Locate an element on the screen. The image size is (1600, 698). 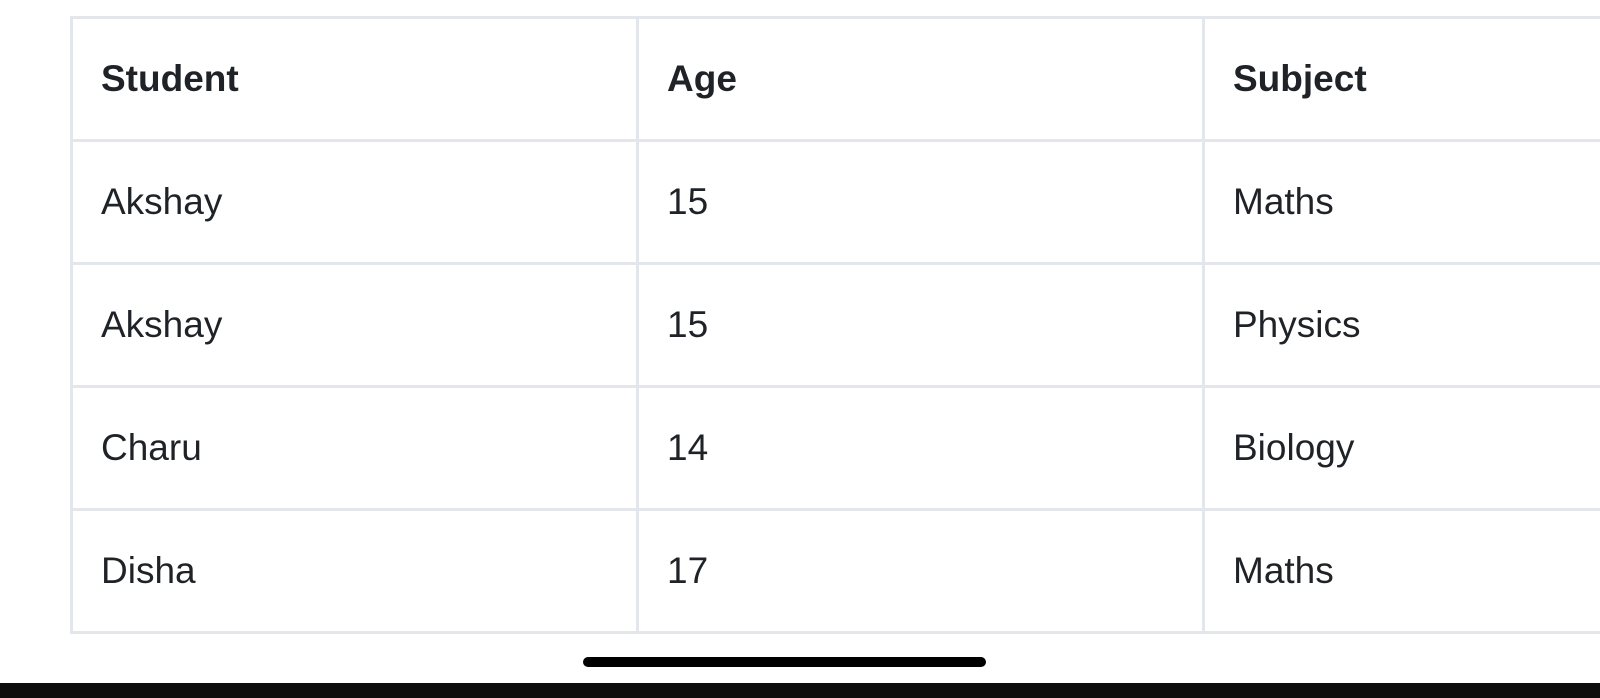
column-header-student: Student is located at coordinates (354, 79).